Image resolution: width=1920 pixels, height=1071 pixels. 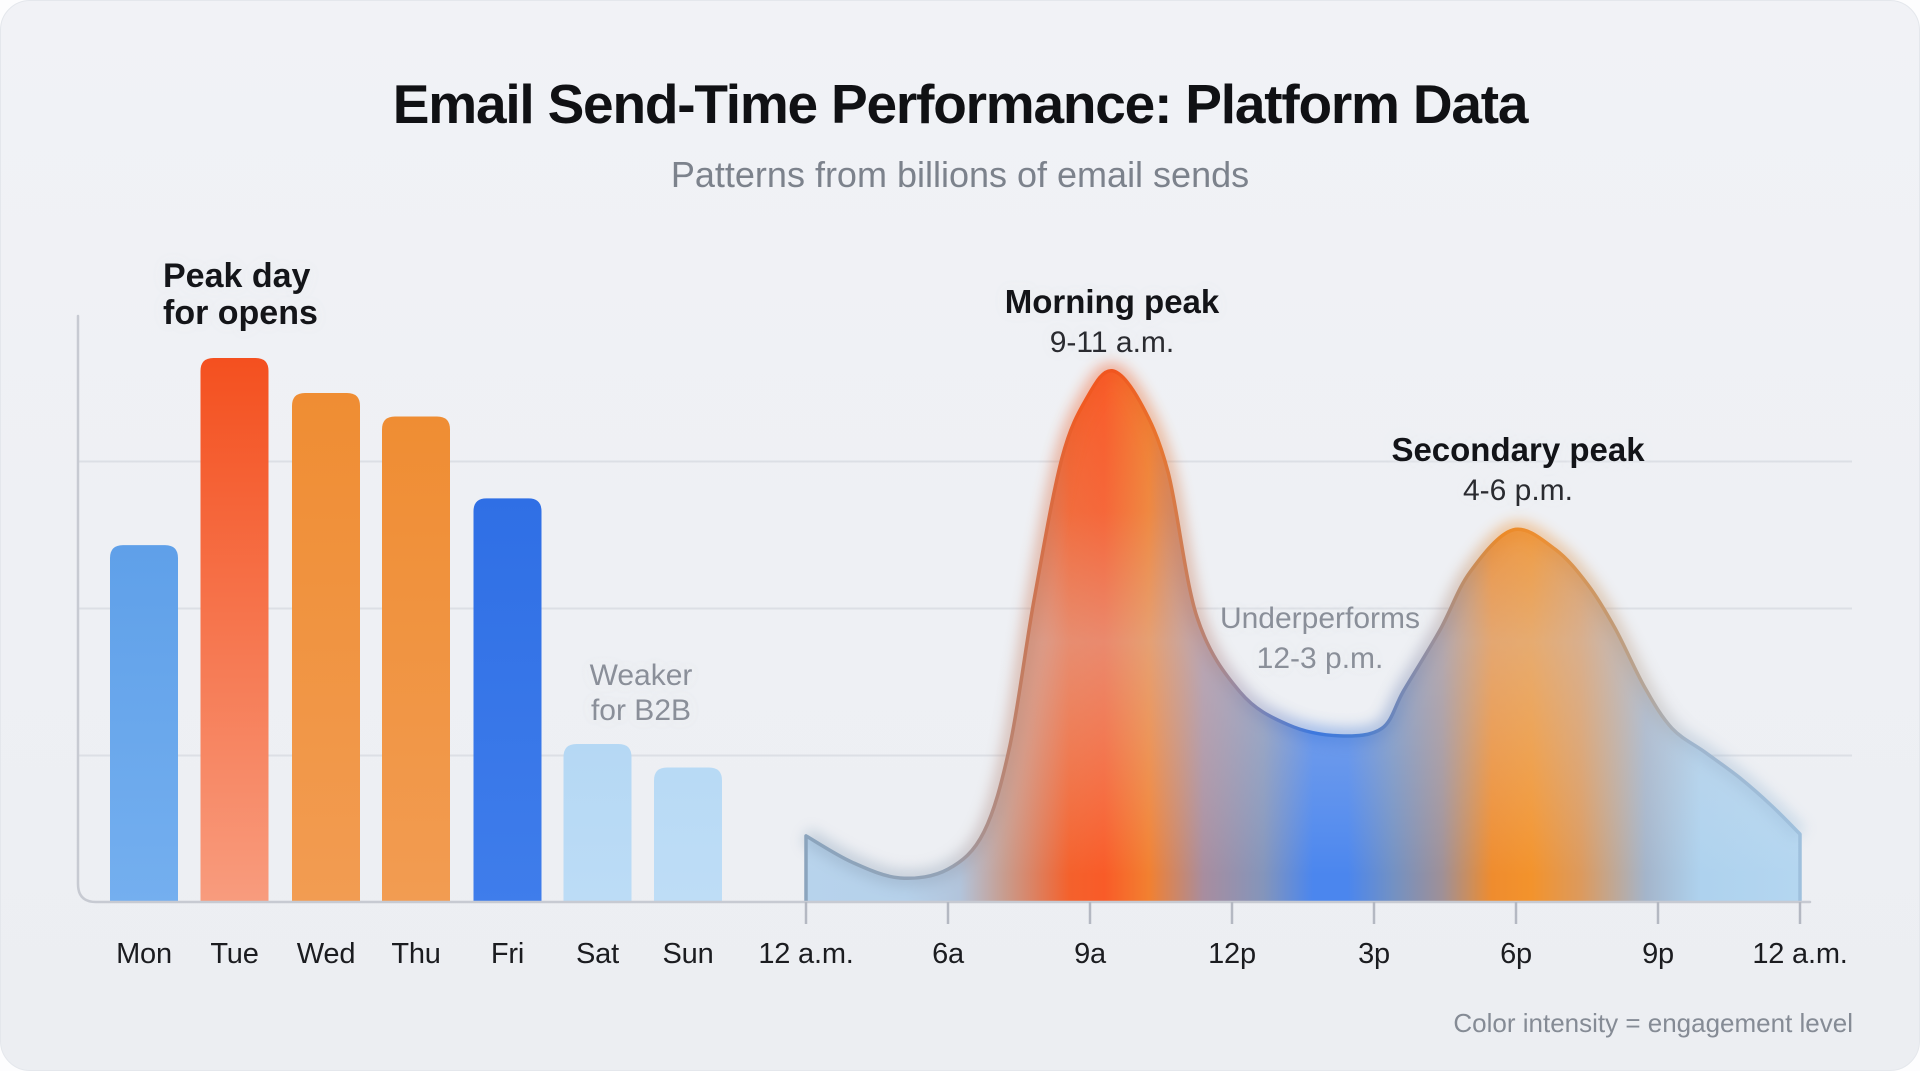 I want to click on annotation-secondary-peak-window: 4-6 p.m., so click(x=1518, y=490).